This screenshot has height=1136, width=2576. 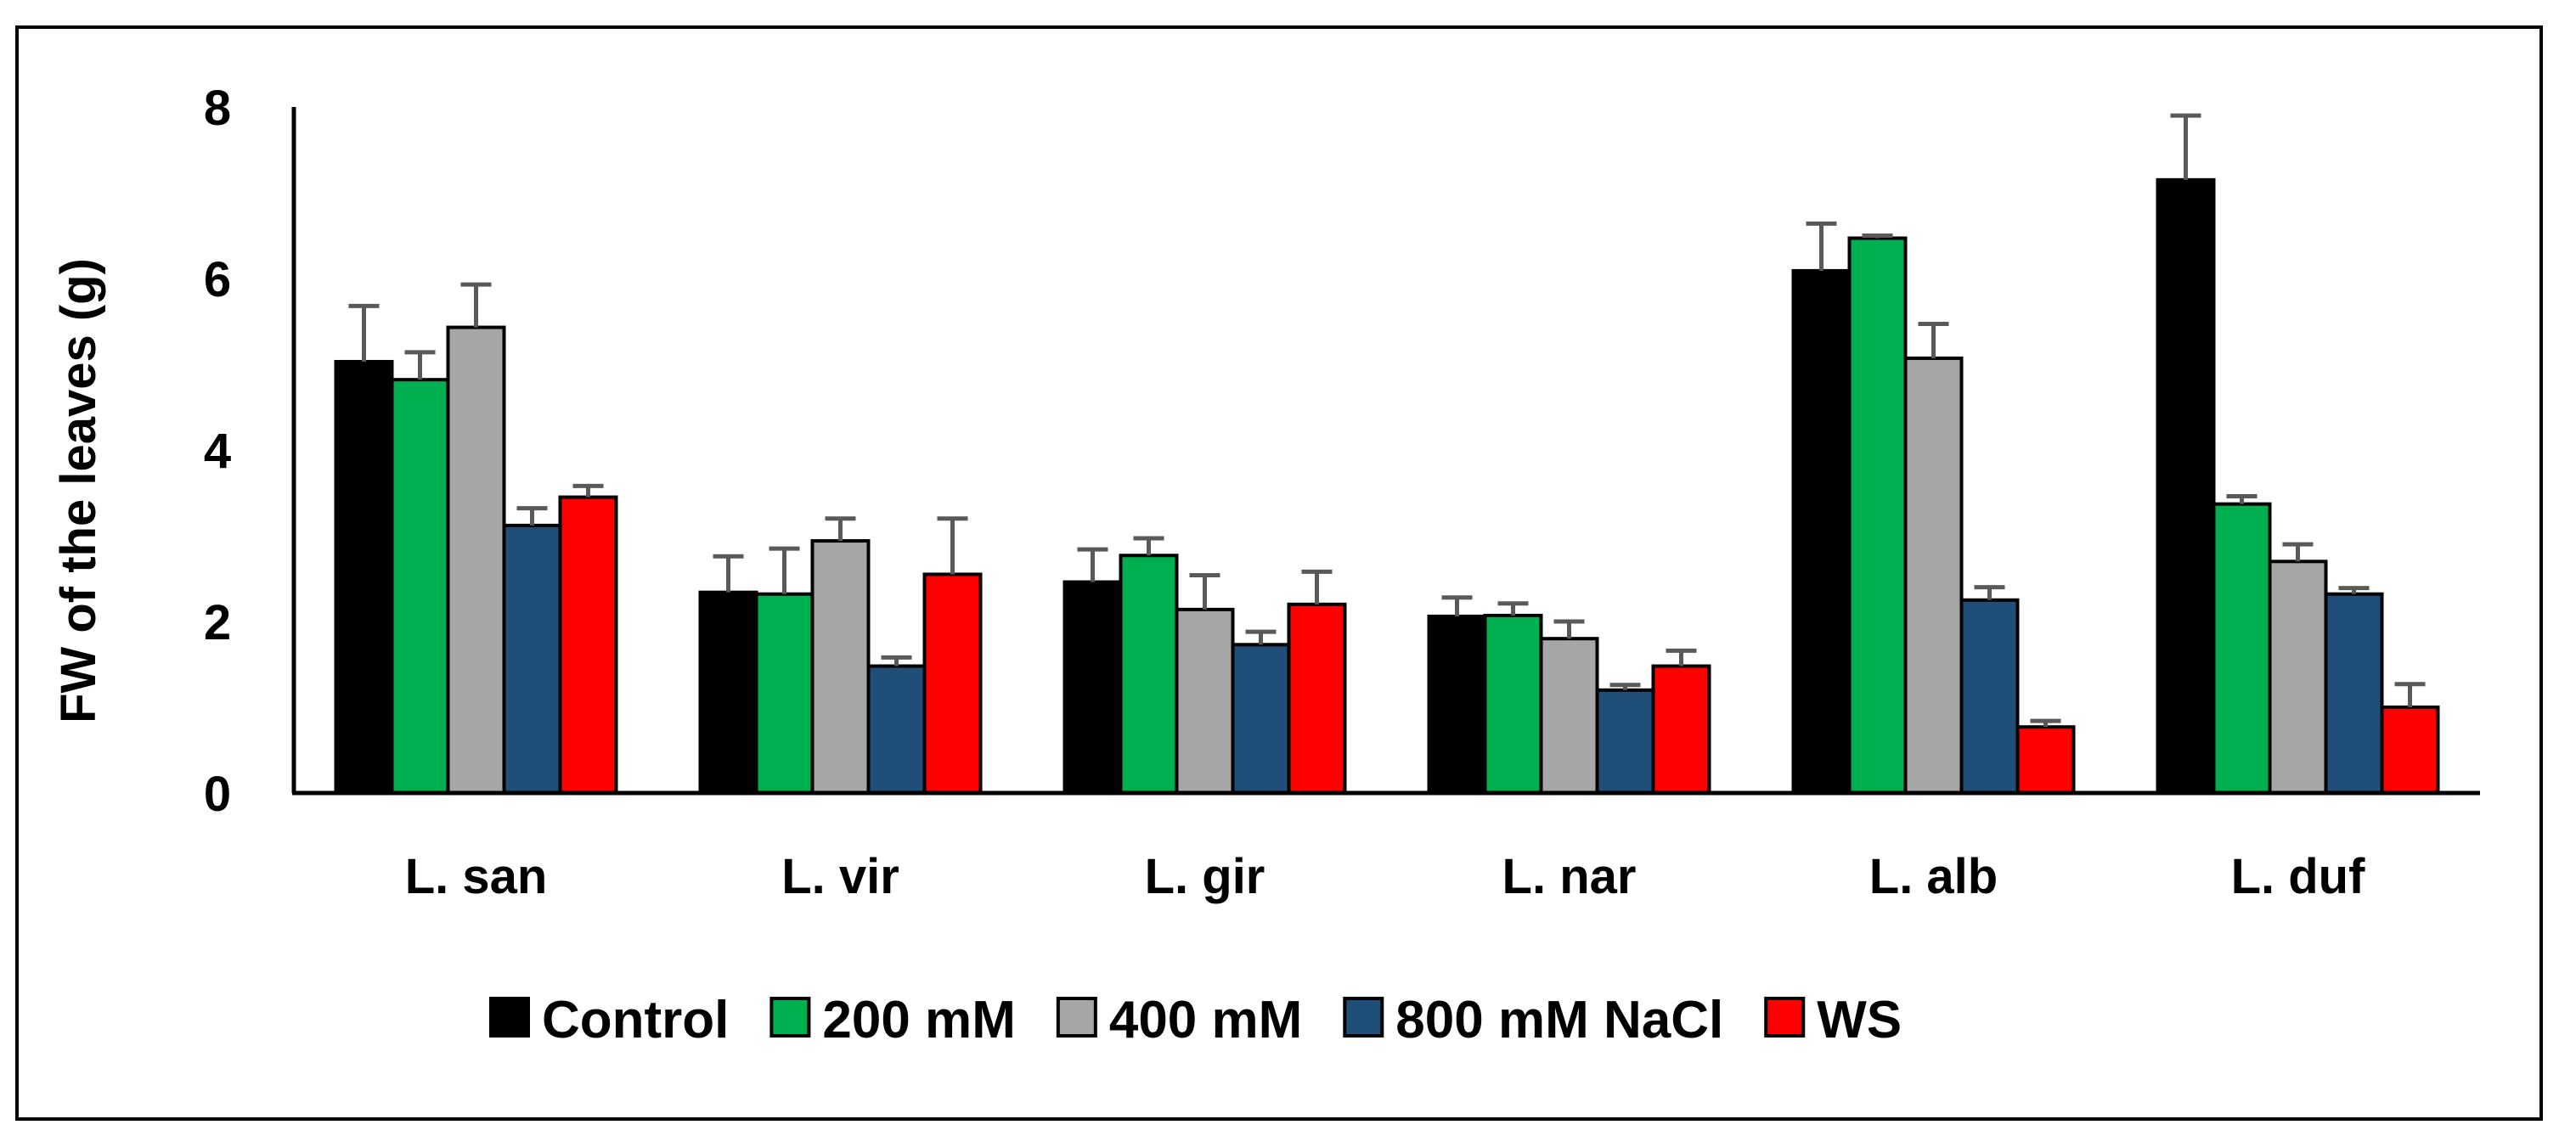 What do you see at coordinates (1859, 1020) in the screenshot?
I see `legend-label: WS` at bounding box center [1859, 1020].